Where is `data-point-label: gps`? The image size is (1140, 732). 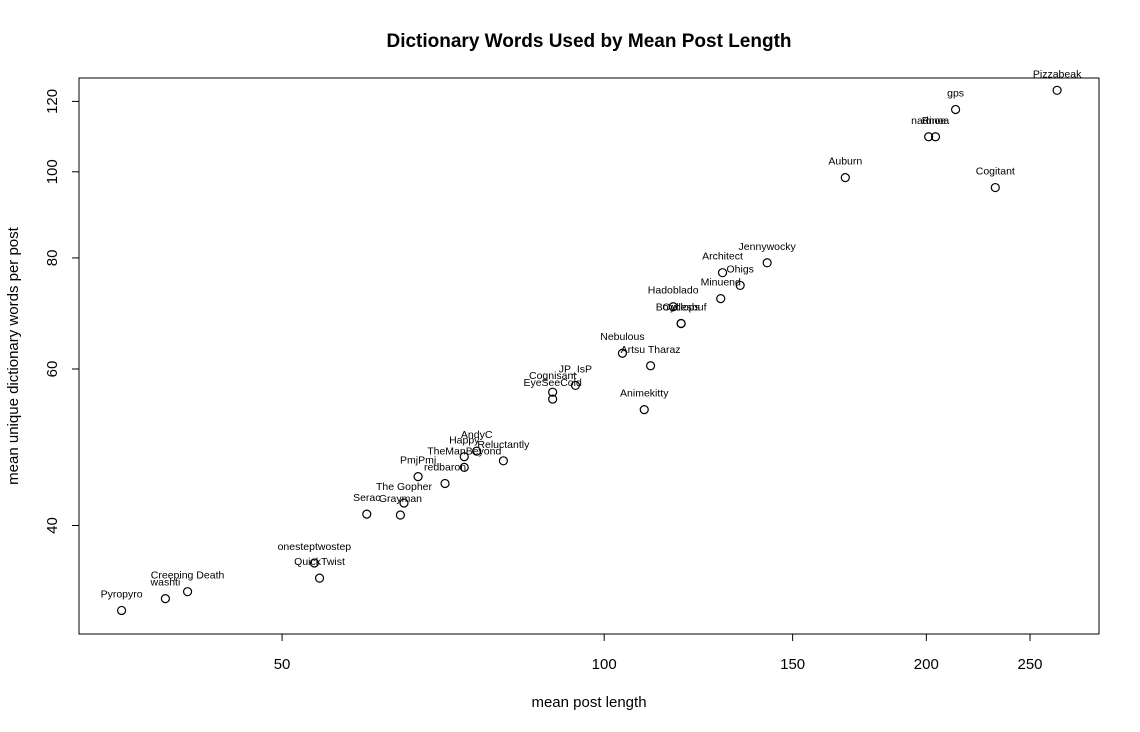
data-point-label: gps is located at coordinates (955, 94).